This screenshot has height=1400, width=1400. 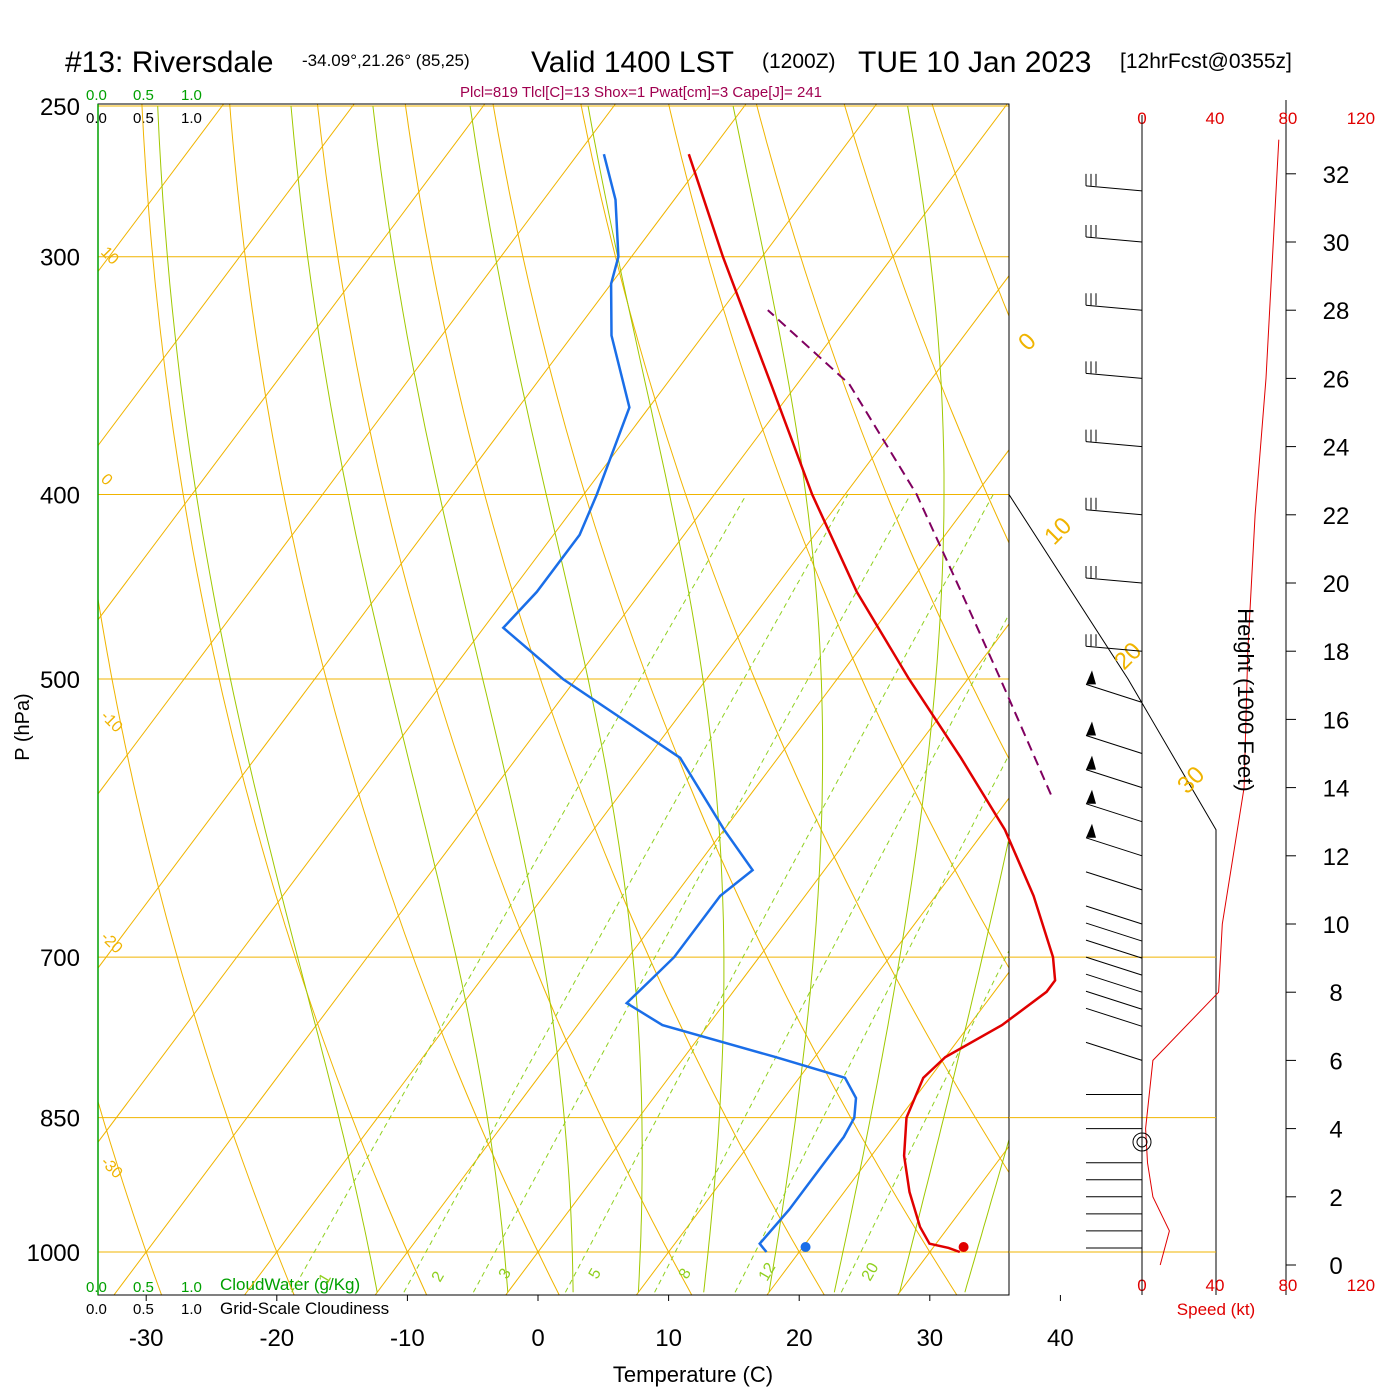 What do you see at coordinates (1336, 311) in the screenshot?
I see `height-tick-label: 28` at bounding box center [1336, 311].